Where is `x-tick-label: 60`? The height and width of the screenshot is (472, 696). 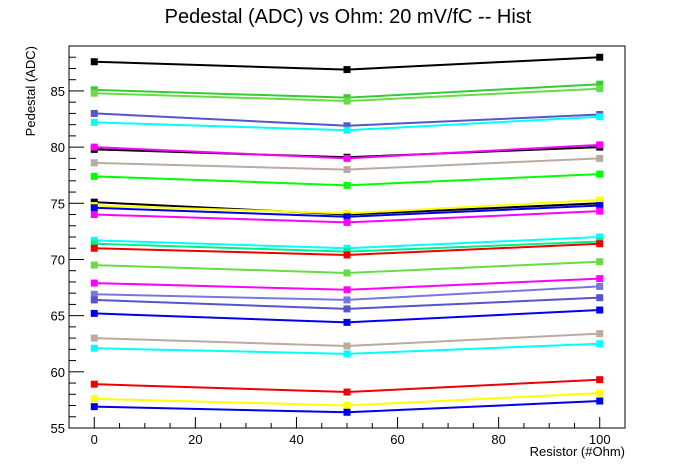 x-tick-label: 60 is located at coordinates (397, 439).